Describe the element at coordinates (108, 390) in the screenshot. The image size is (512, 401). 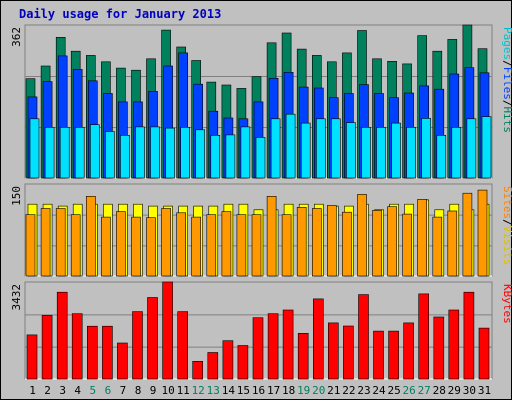
I see `x-tick-label-day-6: 6` at that location.